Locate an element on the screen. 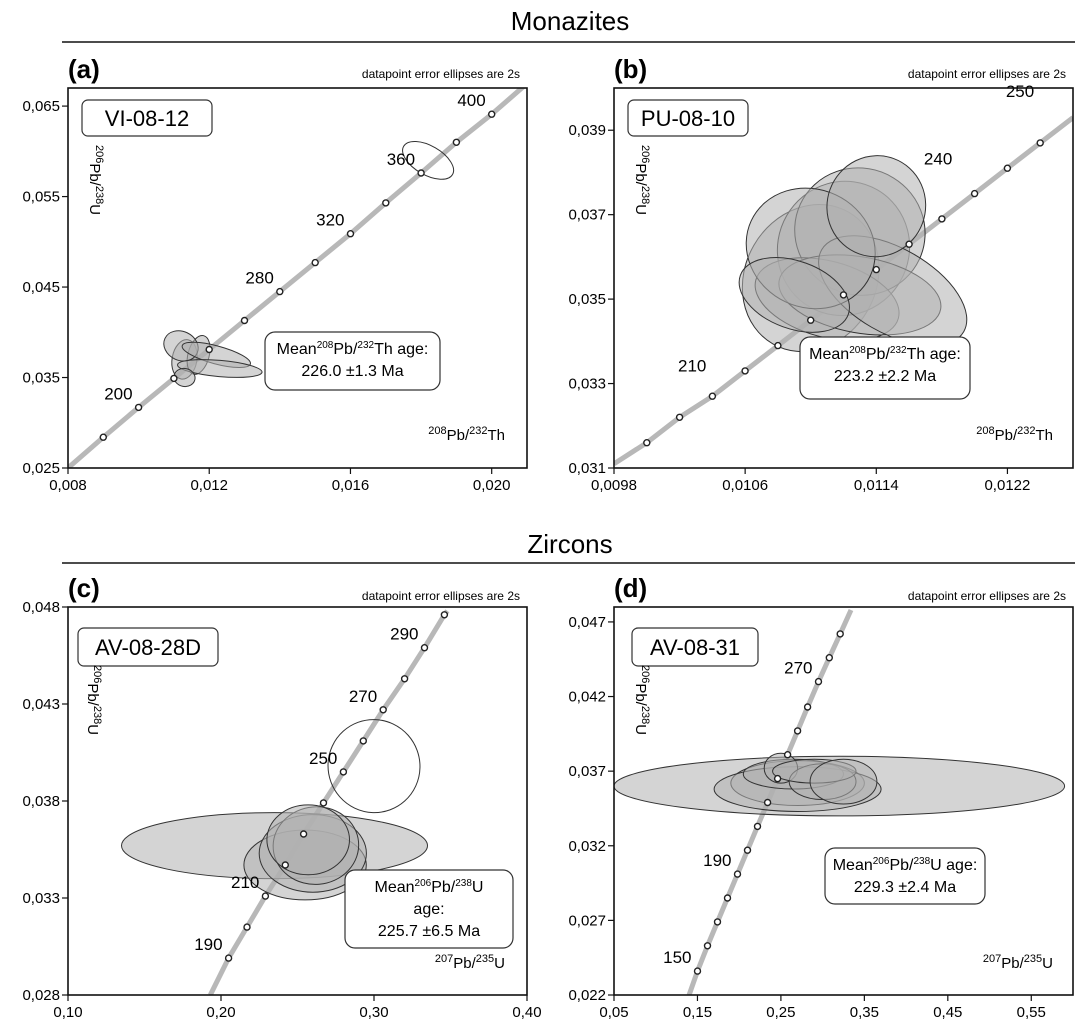  sample-label: VI-08-12 is located at coordinates (147, 118).